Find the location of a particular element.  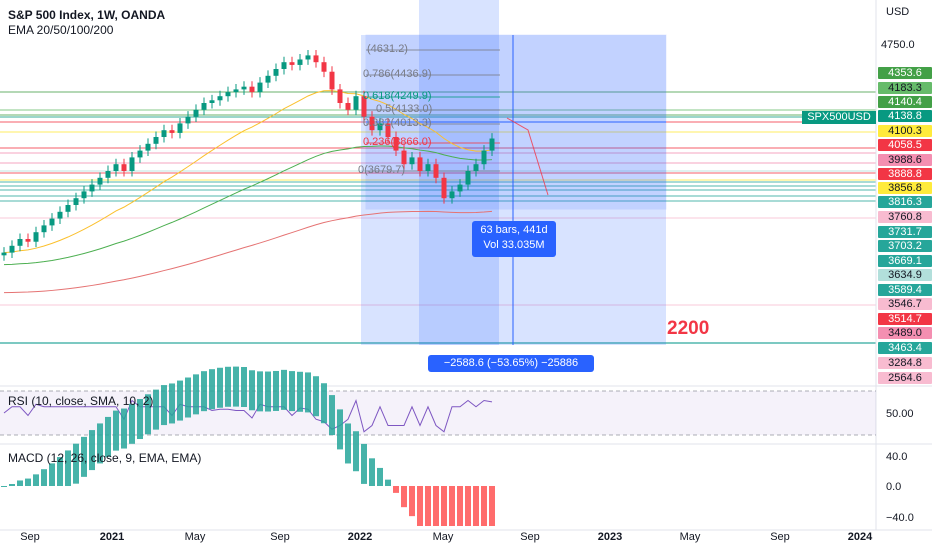

price-tag: 3888.8 is located at coordinates (905, 174).